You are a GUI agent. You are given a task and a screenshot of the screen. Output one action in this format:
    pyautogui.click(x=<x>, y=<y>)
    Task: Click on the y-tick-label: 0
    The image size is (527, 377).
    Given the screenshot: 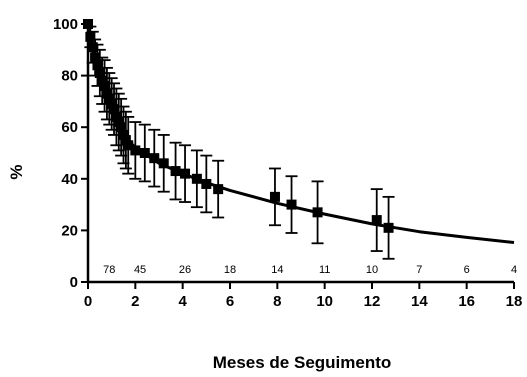 What is the action you would take?
    pyautogui.click(x=74, y=282)
    